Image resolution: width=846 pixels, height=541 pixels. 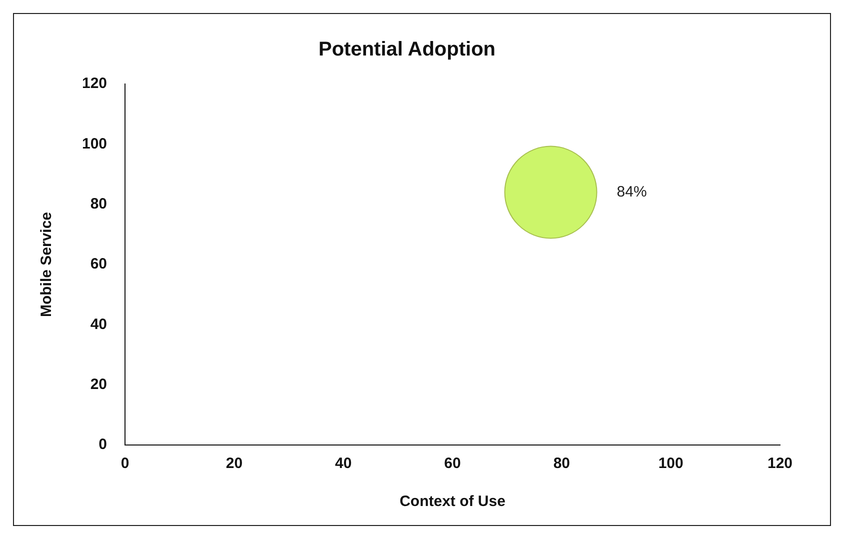 What do you see at coordinates (671, 463) in the screenshot?
I see `x-tick-label: 100` at bounding box center [671, 463].